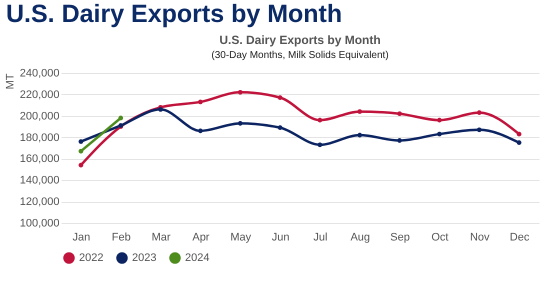  Describe the element at coordinates (40, 202) in the screenshot. I see `y-tick-label: 120,000` at that location.